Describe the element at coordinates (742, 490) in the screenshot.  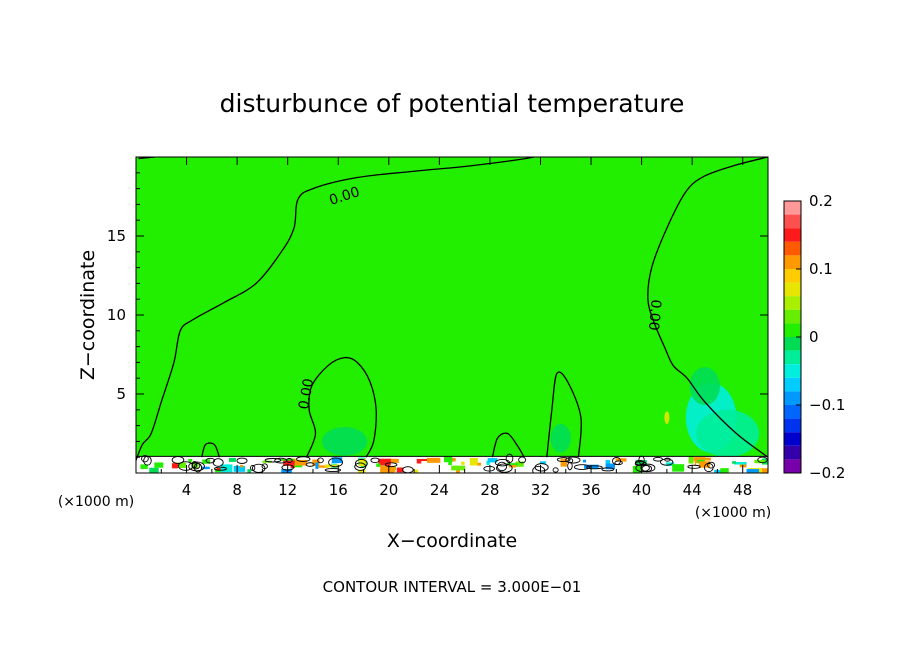
I see `x-tick-label: 48` at that location.